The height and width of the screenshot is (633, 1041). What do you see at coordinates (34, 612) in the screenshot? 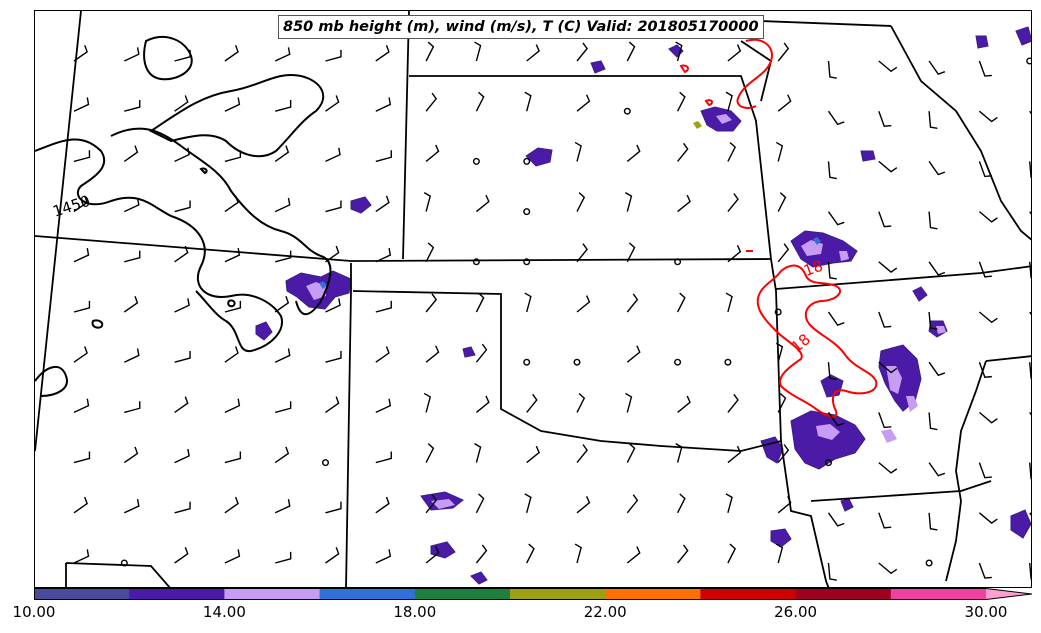
I see `colorbar-tick-label: 10.00` at bounding box center [34, 612].